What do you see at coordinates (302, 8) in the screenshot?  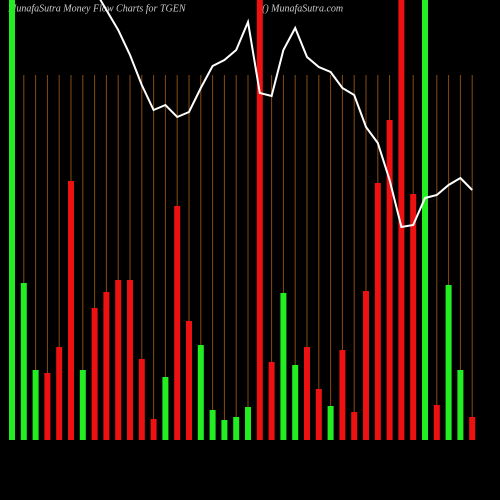 I see `chart-subtitle: () MunafaSutra.com` at bounding box center [302, 8].